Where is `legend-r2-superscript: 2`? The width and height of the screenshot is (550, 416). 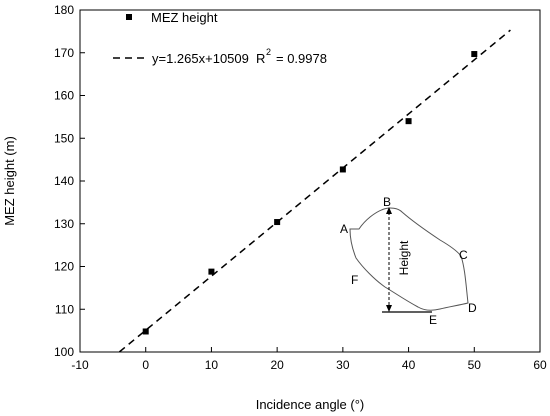 legend-r2-superscript: 2 is located at coordinates (268, 52).